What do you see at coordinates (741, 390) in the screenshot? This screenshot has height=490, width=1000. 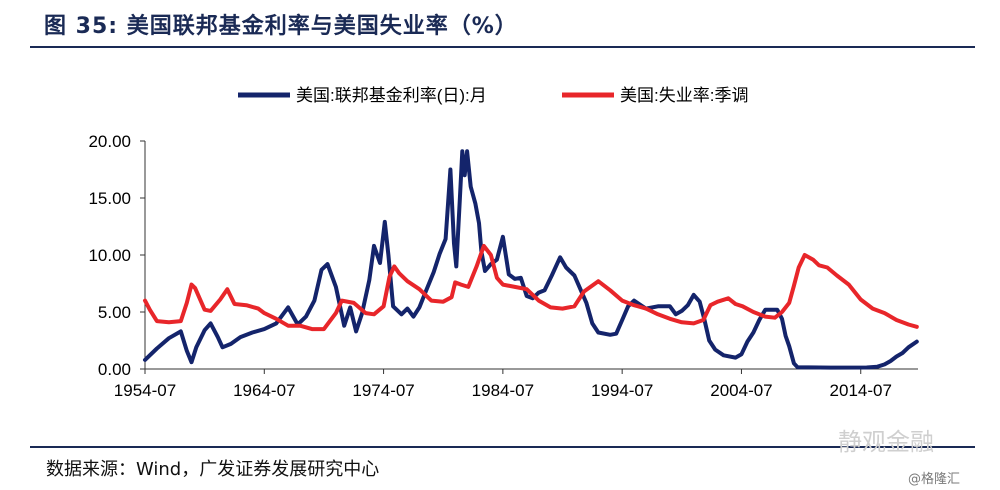 I see `x-tick-label: 2004-07` at bounding box center [741, 390].